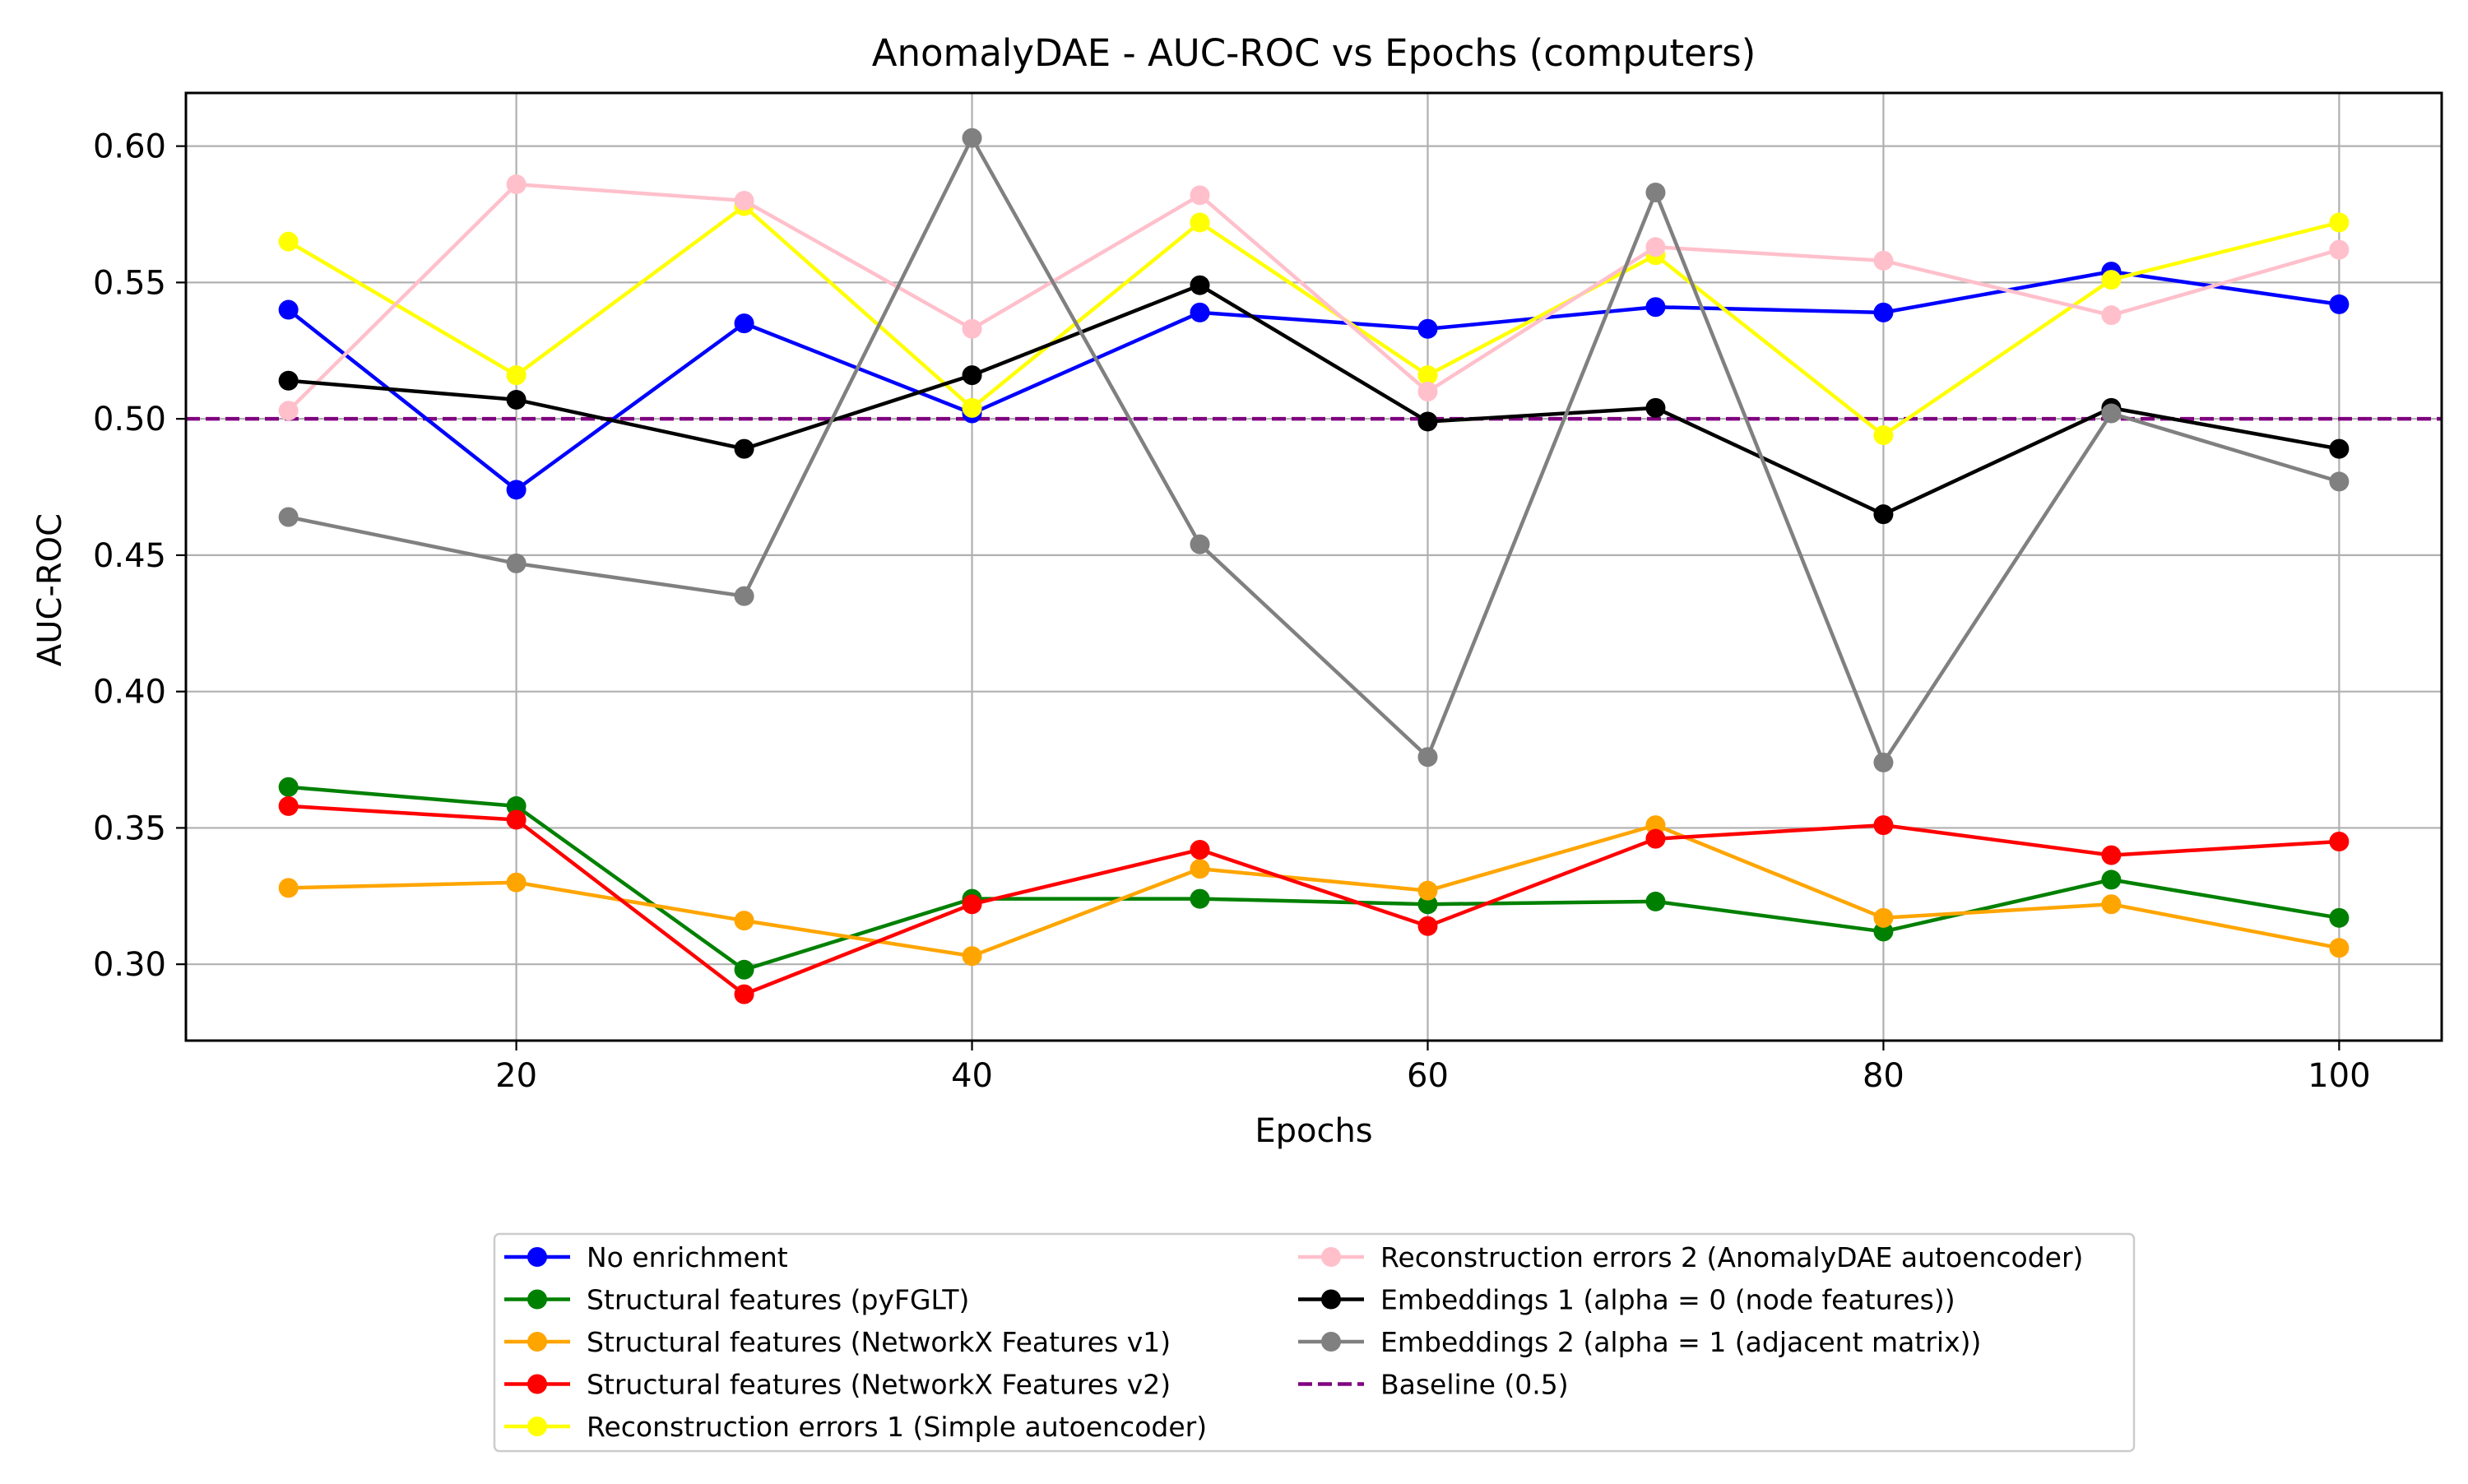 The width and height of the screenshot is (2468, 1484). What do you see at coordinates (129, 283) in the screenshot?
I see `y-tick-label: 0.55` at bounding box center [129, 283].